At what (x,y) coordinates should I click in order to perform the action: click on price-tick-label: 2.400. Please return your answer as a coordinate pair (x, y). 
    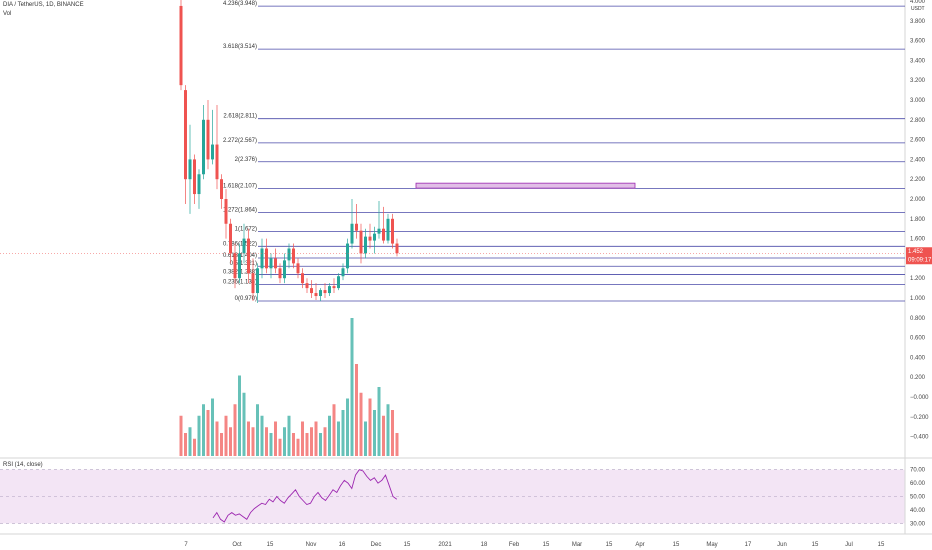
    Looking at the image, I should click on (918, 160).